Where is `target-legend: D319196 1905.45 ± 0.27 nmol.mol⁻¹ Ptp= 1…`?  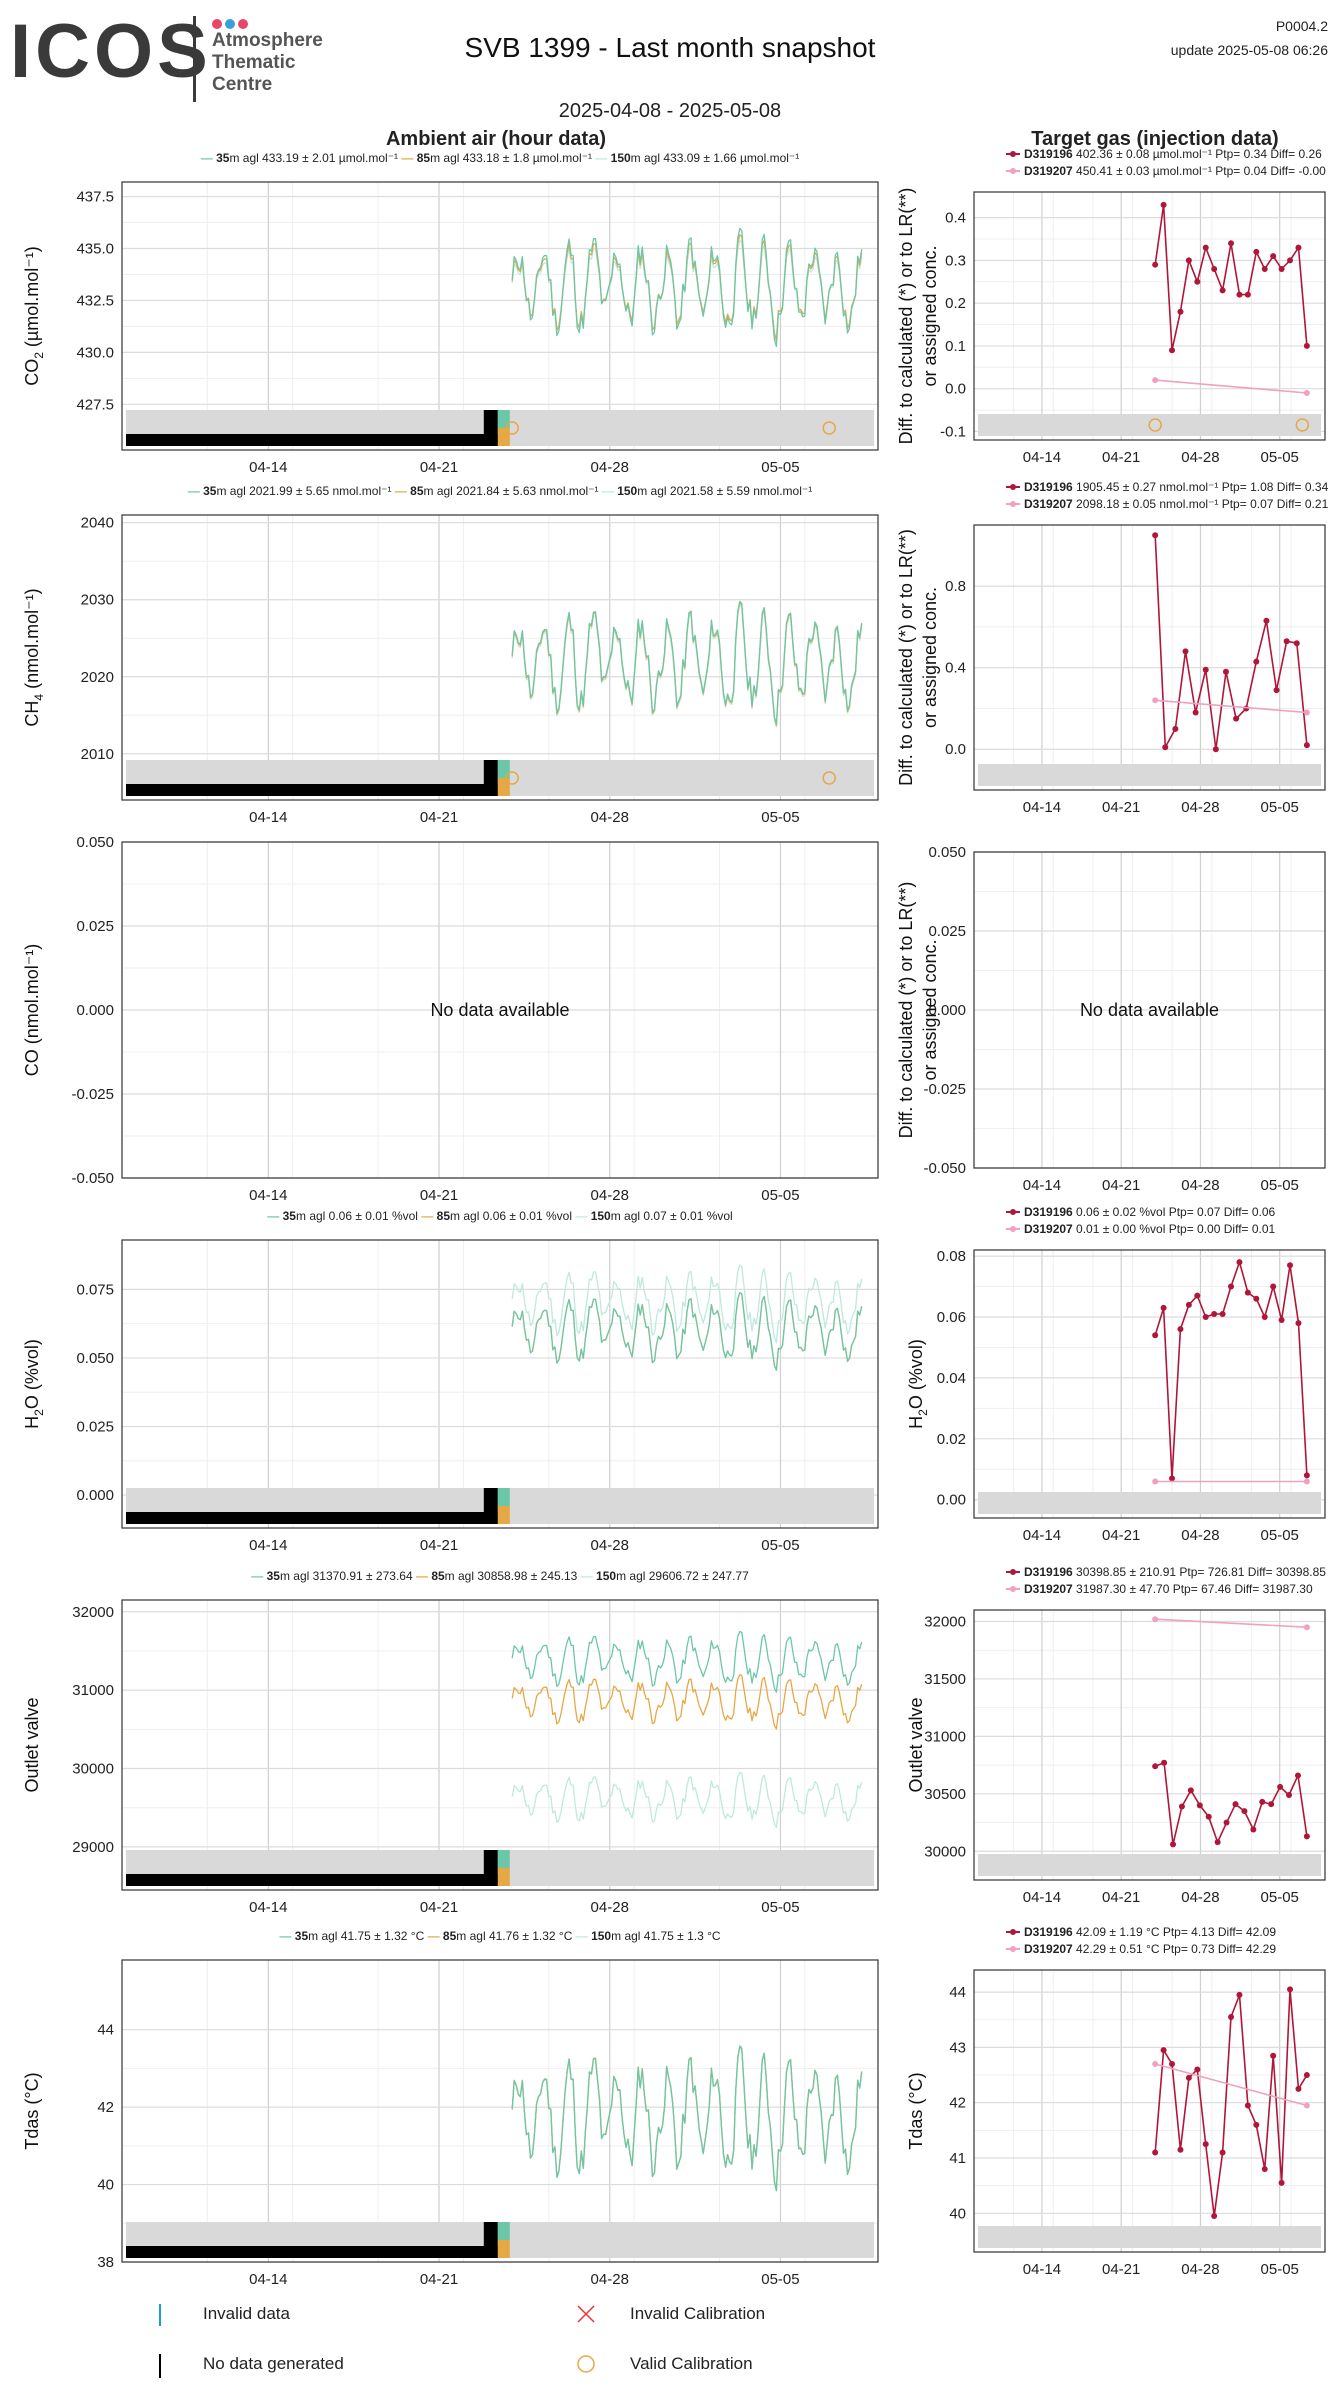
target-legend: D319196 1905.45 ± 0.27 nmol.mol⁻¹ Ptp= 1… is located at coordinates (1176, 487).